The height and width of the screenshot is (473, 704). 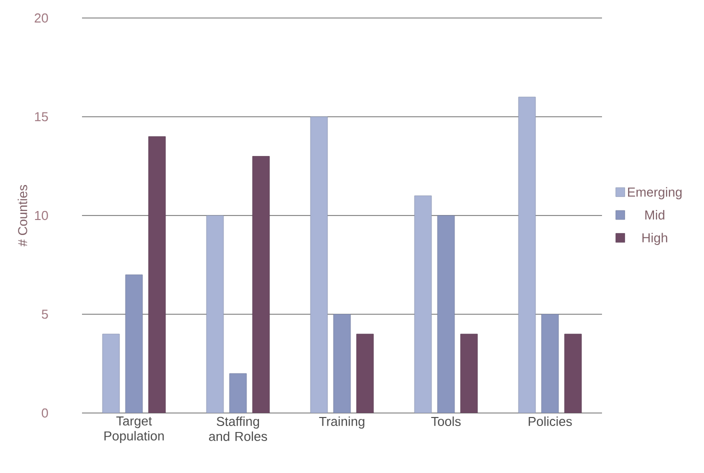 I want to click on x-tick-label: Target Population, so click(x=134, y=430).